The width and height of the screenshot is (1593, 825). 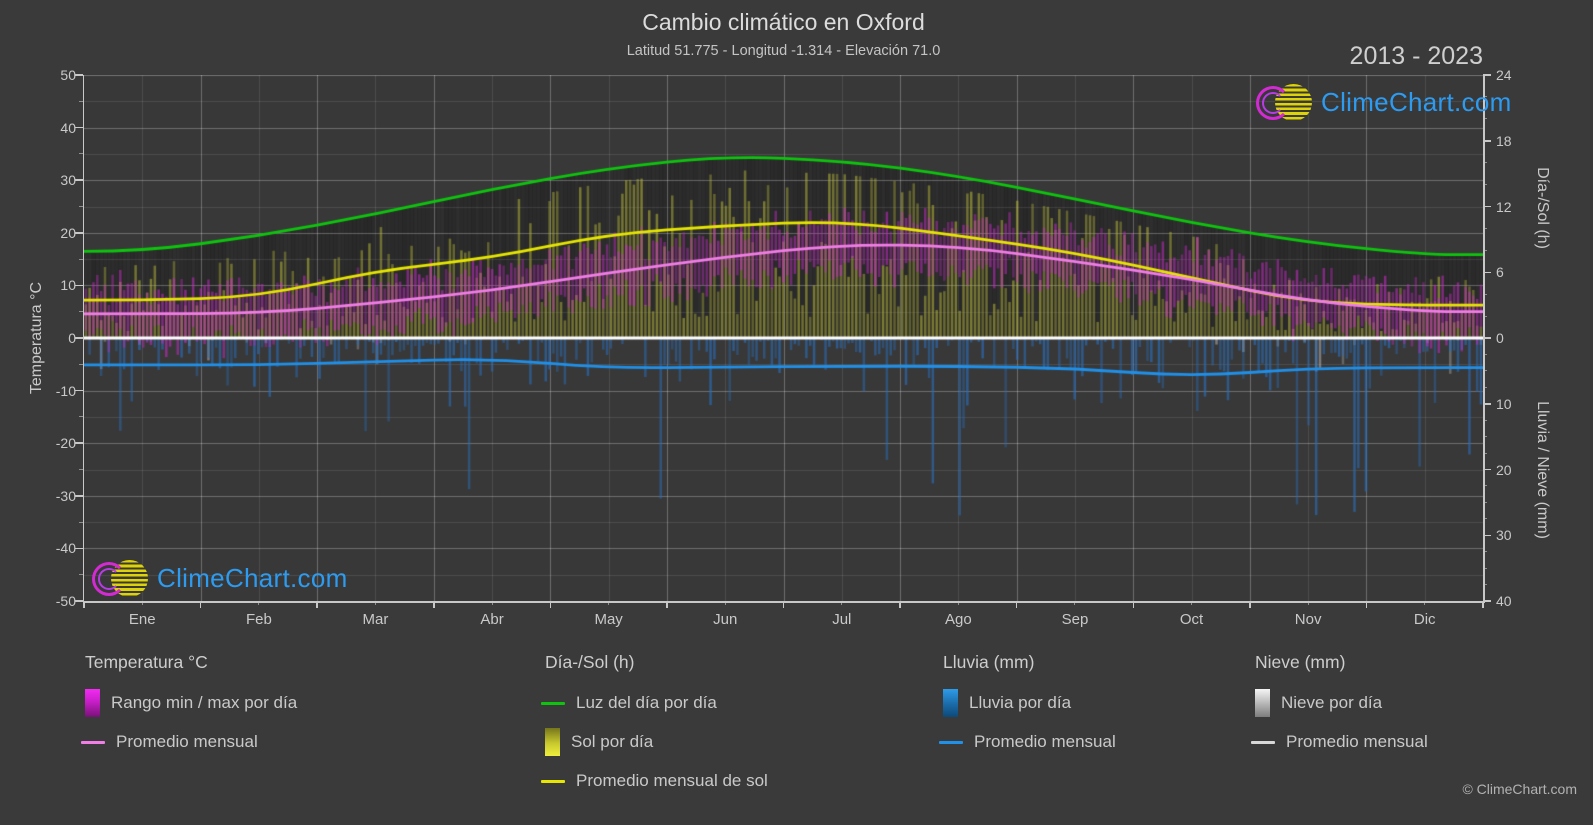 I want to click on temp-tick-label: 50, so click(x=68, y=75).